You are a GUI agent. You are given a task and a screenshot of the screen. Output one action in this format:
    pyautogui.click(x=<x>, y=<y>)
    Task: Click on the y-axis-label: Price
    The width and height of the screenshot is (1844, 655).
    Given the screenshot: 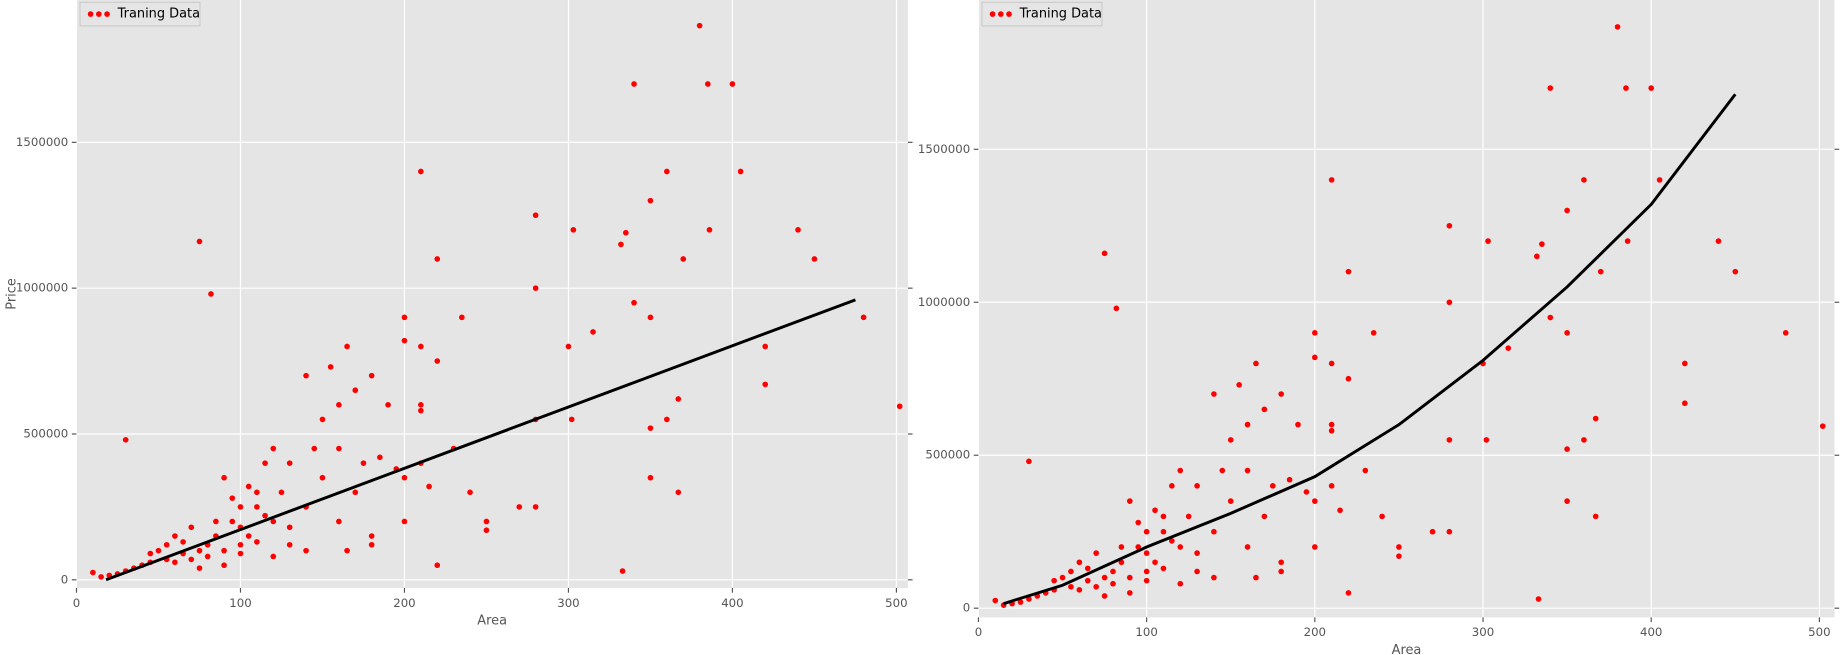 What is the action you would take?
    pyautogui.click(x=11, y=294)
    